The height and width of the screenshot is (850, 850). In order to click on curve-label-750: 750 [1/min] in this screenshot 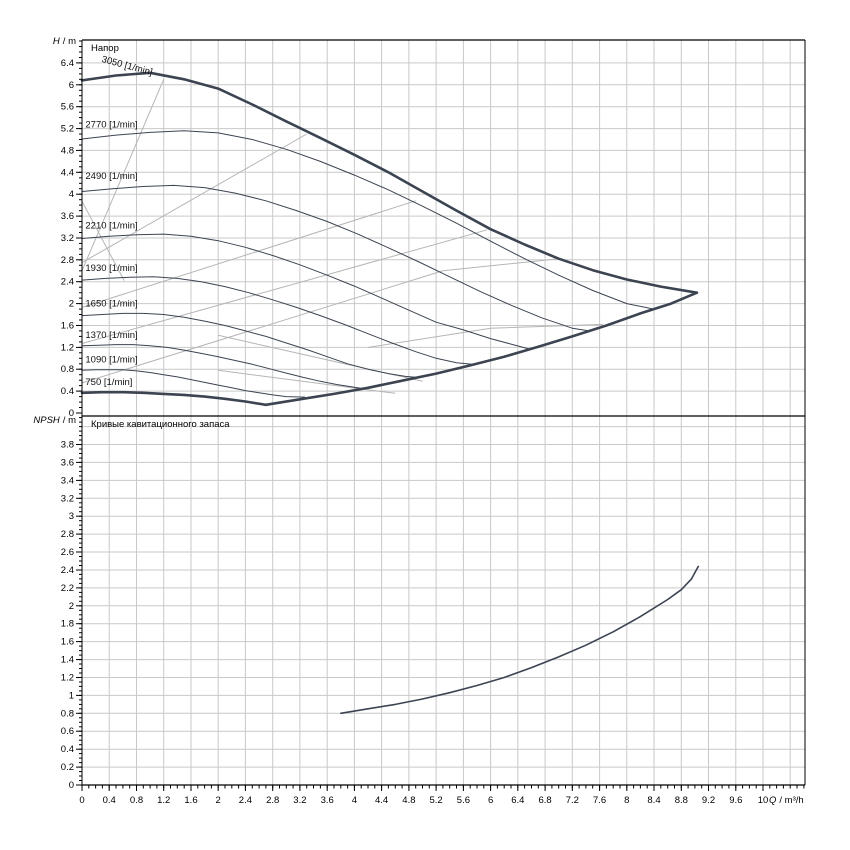, I will do `click(108, 382)`.